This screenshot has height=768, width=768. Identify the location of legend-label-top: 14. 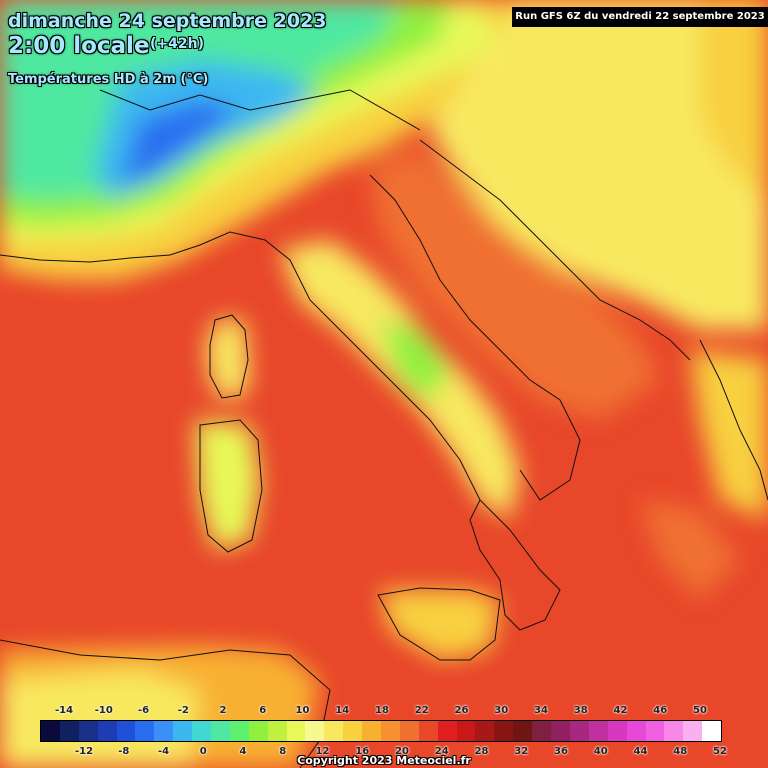
(342, 710).